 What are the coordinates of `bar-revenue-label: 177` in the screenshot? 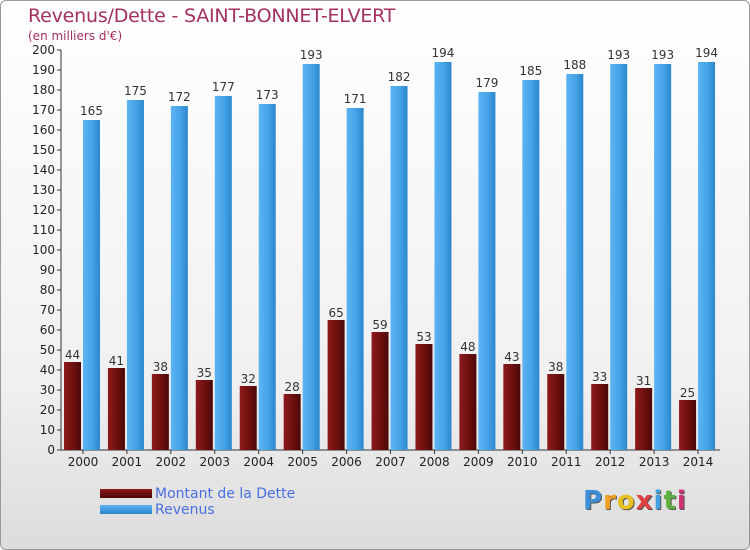 It's located at (223, 87).